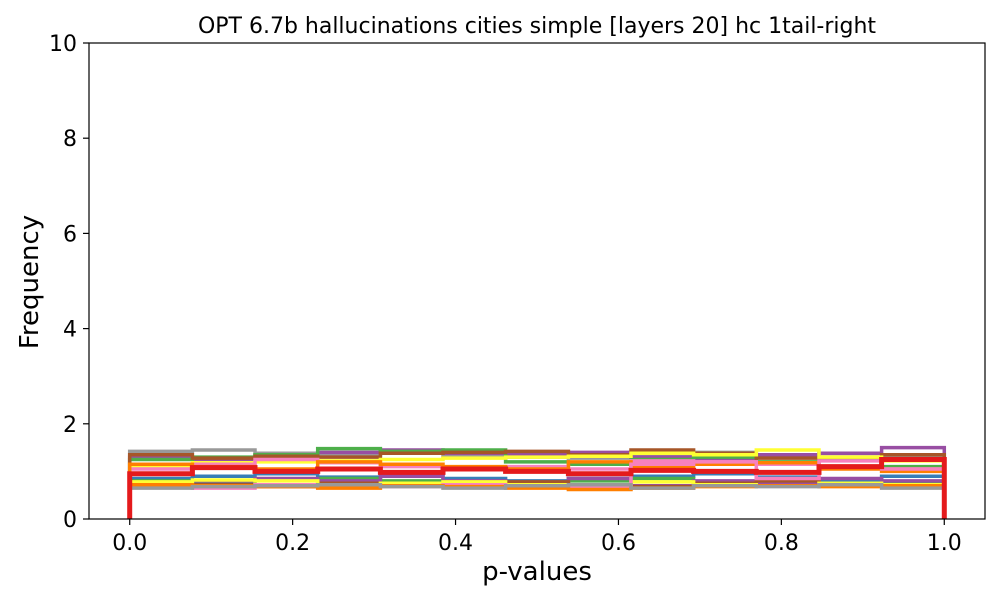  I want to click on y-tick-label: 6, so click(70, 234).